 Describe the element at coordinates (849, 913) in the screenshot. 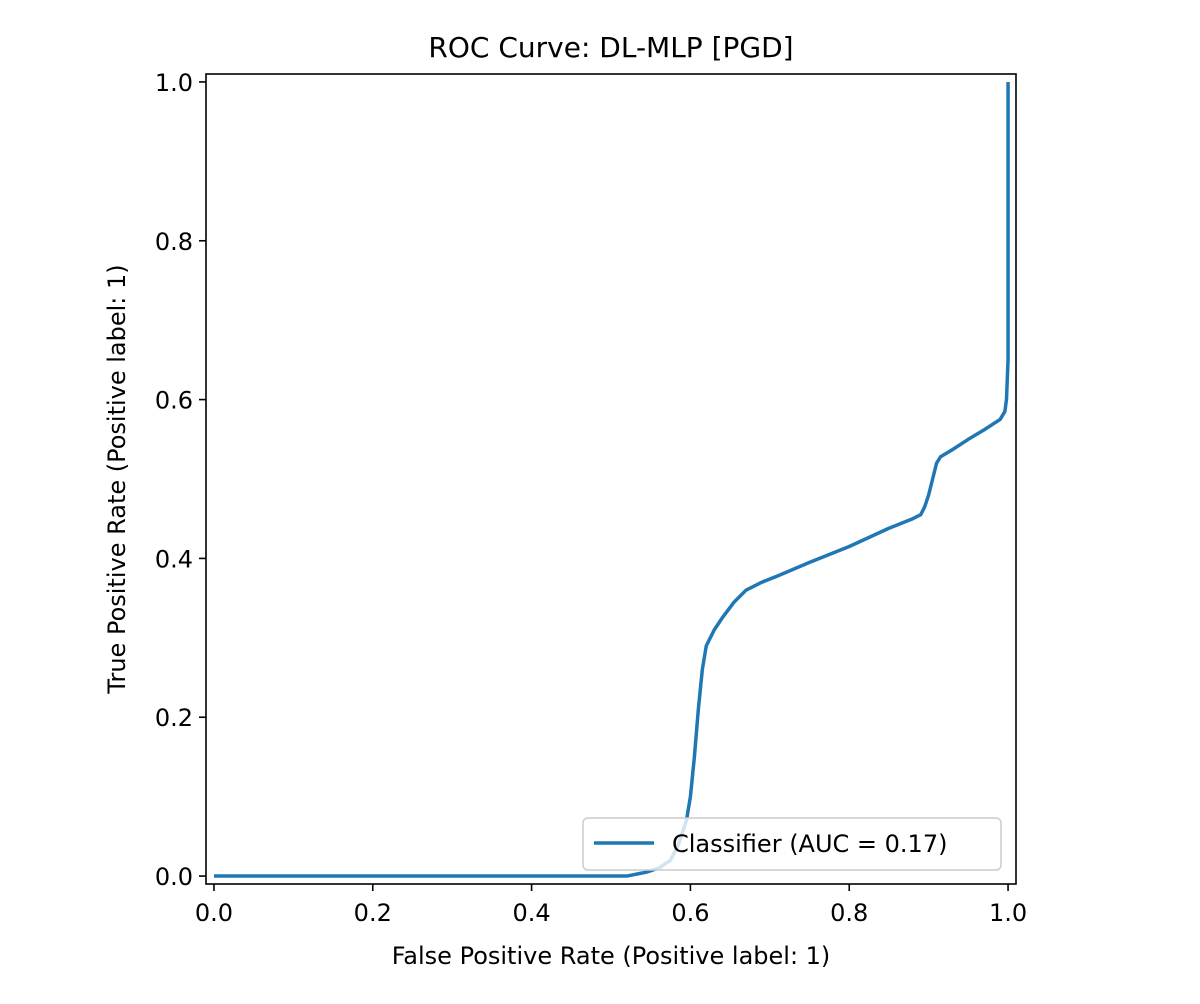

I see `x-tick-label: 0.8` at that location.